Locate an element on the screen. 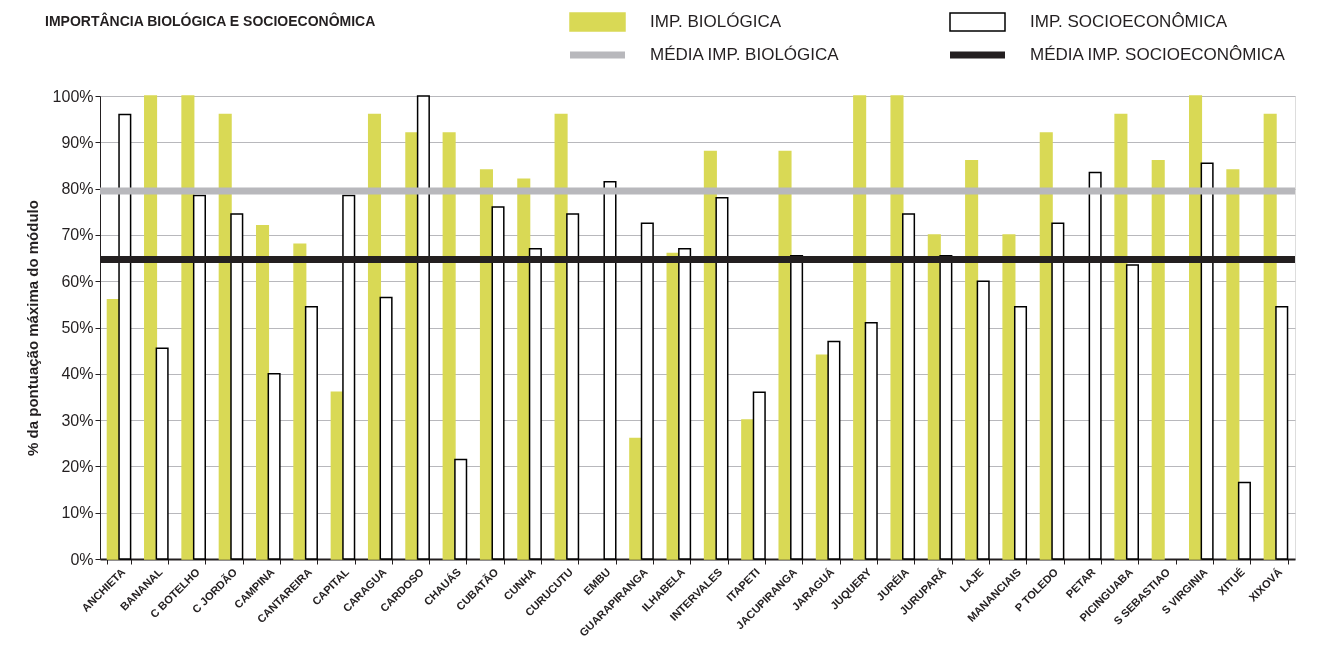 This screenshot has width=1324, height=655. y-tick-label: 0% is located at coordinates (82, 559).